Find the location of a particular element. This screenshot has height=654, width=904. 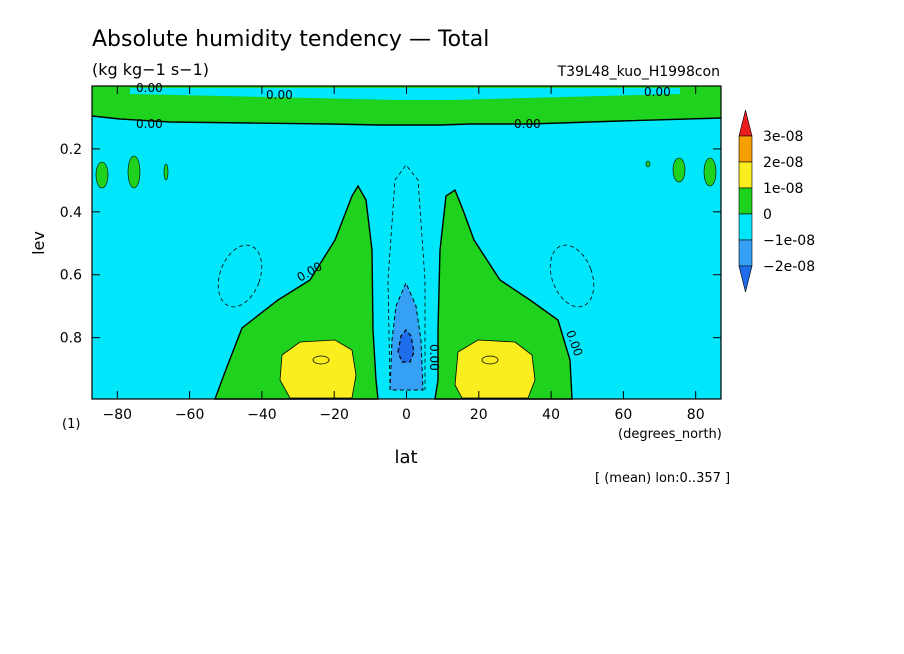

chart-units: (kg kg−1 s−1) is located at coordinates (150, 69).